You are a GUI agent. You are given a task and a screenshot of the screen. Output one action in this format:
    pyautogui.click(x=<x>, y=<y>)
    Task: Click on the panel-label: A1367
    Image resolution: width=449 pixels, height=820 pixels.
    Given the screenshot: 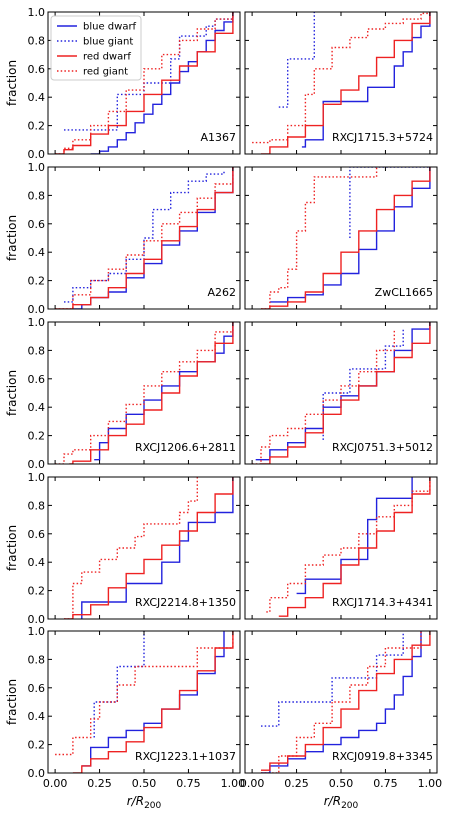 What is the action you would take?
    pyautogui.click(x=218, y=137)
    